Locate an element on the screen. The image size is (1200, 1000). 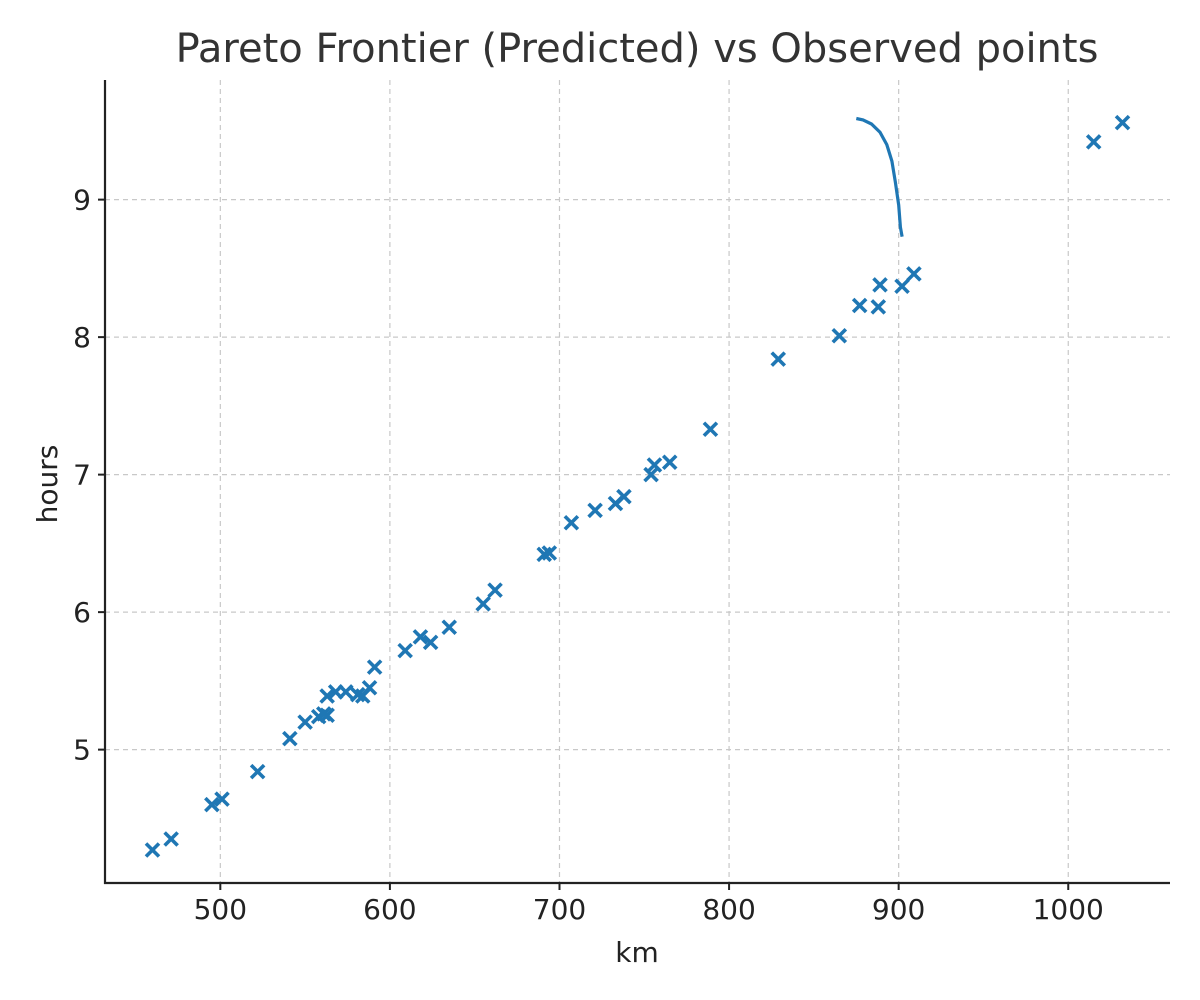
y-tick-label: 9 is located at coordinates (82, 200).